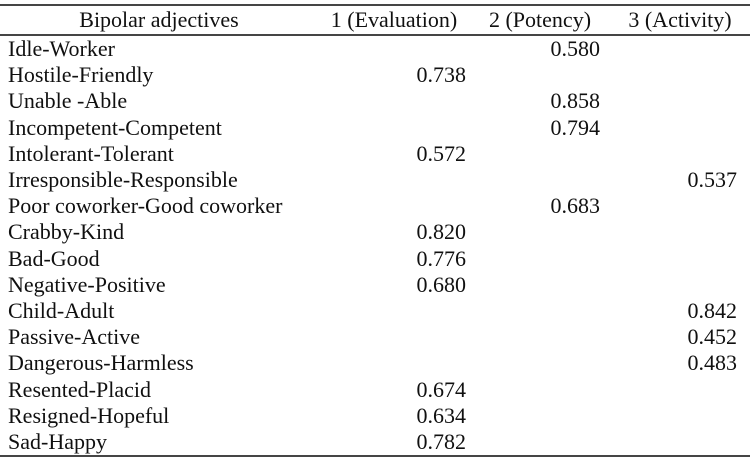  Describe the element at coordinates (87, 284) in the screenshot. I see `row-label: Negative-Positive` at that location.